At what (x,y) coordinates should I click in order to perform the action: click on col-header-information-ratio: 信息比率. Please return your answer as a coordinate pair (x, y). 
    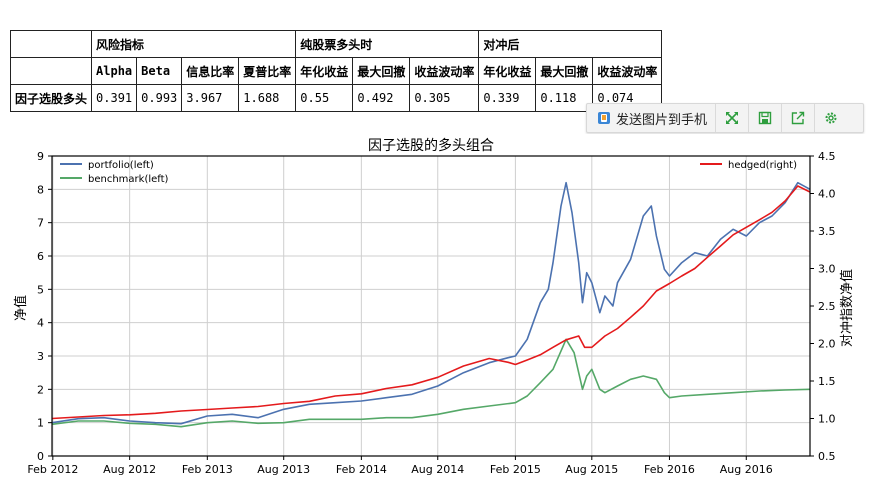
    Looking at the image, I should click on (210, 71).